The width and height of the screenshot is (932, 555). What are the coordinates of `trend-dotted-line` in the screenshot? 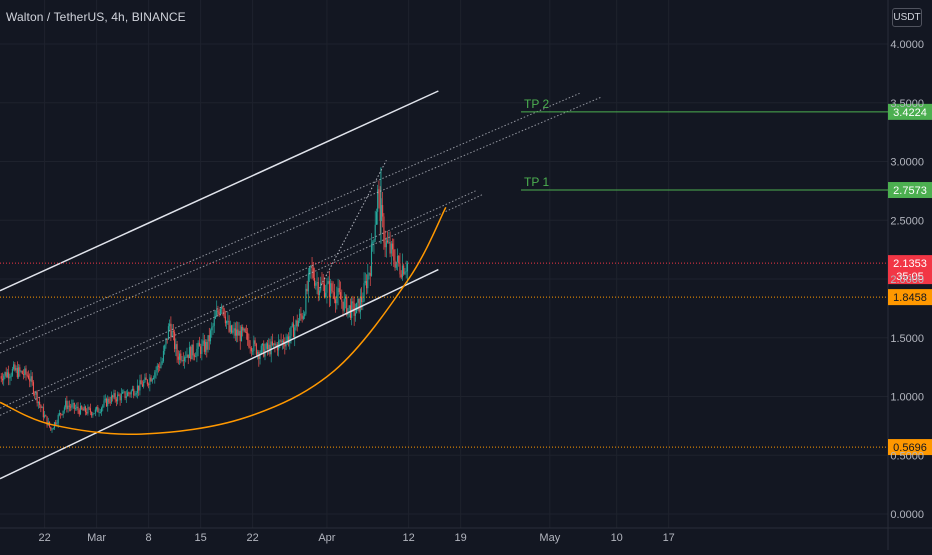 It's located at (353, 224).